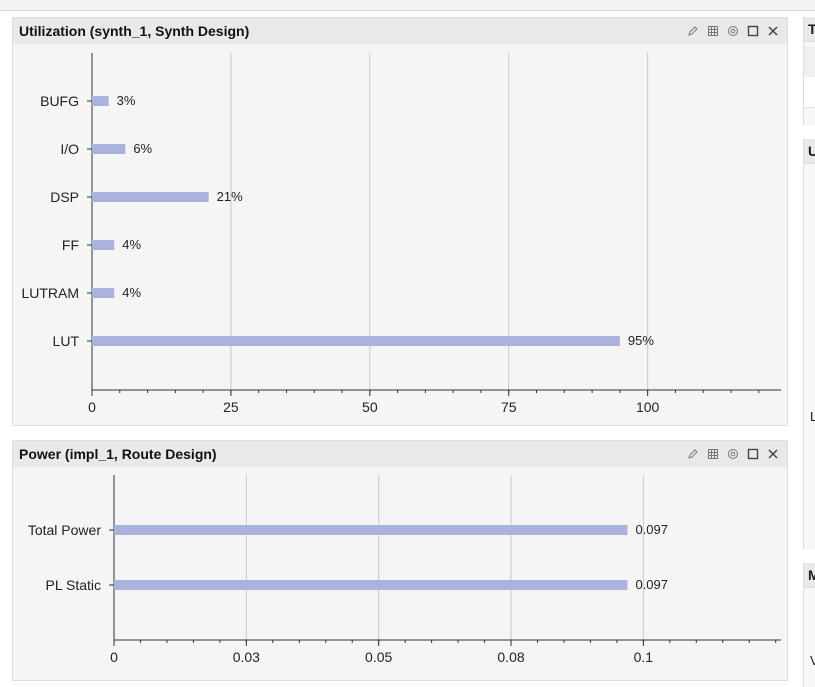  I want to click on right-panel-strip-bottom: M V, so click(809, 625).